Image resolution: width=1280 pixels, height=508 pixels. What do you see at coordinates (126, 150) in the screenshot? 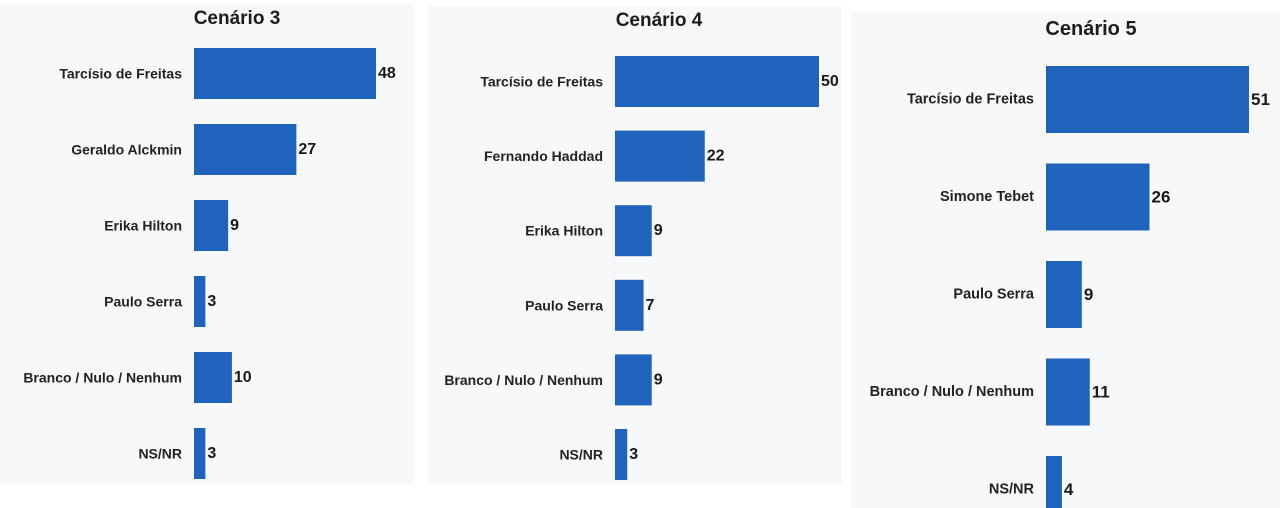
I see `category-label: Geraldo Alckmin` at bounding box center [126, 150].